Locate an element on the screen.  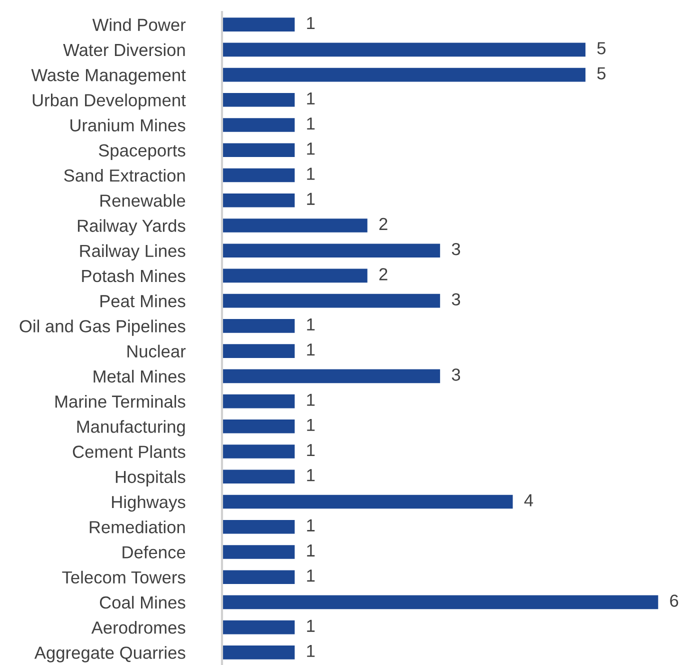
y-tick-label: Potash Mines is located at coordinates (134, 275).